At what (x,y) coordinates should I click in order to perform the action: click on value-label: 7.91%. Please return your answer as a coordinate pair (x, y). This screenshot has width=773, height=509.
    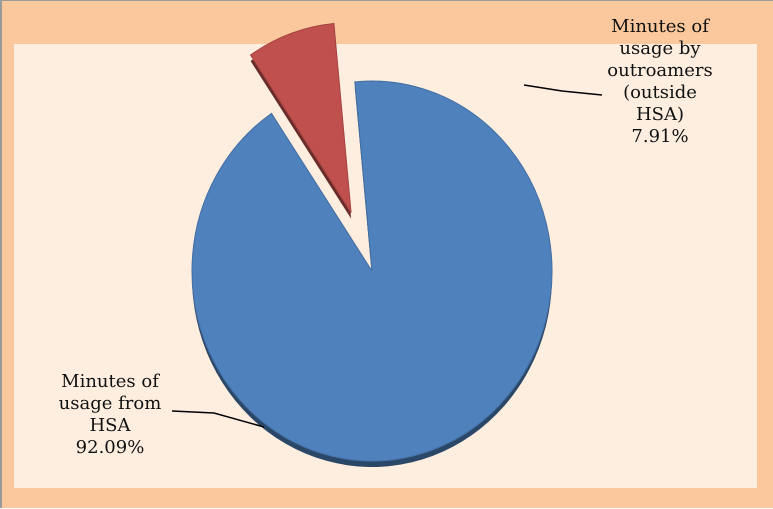
    Looking at the image, I should click on (660, 136).